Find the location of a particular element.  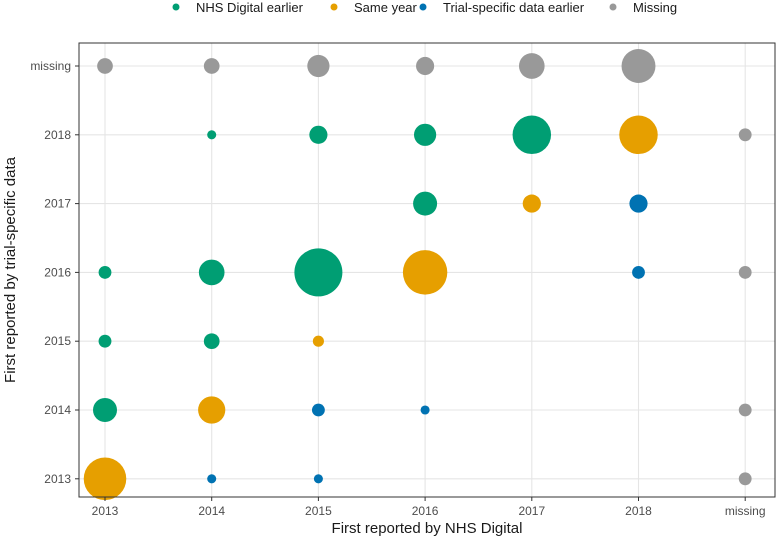

bubble-nhs-2016-2017 is located at coordinates (425, 203).